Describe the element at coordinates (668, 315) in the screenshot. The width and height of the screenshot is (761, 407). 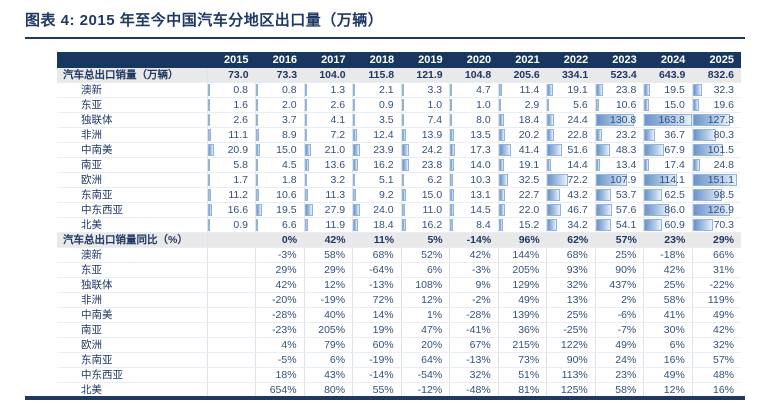
I see `value-cell: 41%` at that location.